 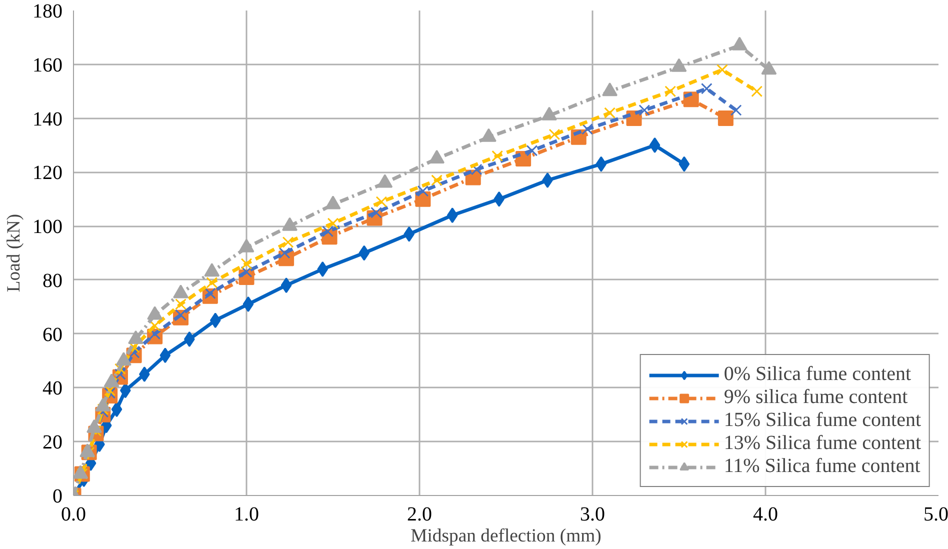 What do you see at coordinates (73, 515) in the screenshot?
I see `x-tick-label: 0.0` at bounding box center [73, 515].